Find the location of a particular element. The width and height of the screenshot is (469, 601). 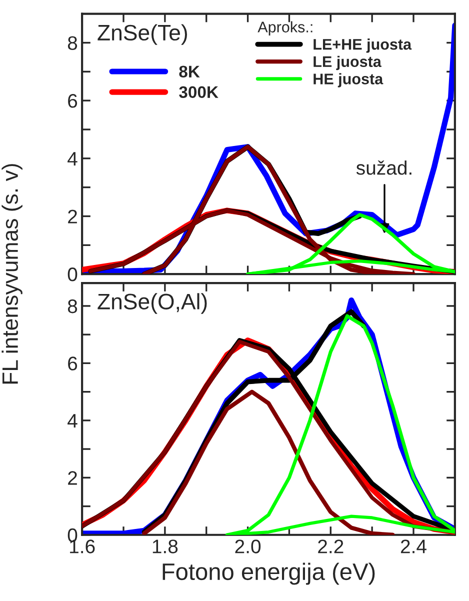

legend-title: Aproks.: is located at coordinates (285, 28).